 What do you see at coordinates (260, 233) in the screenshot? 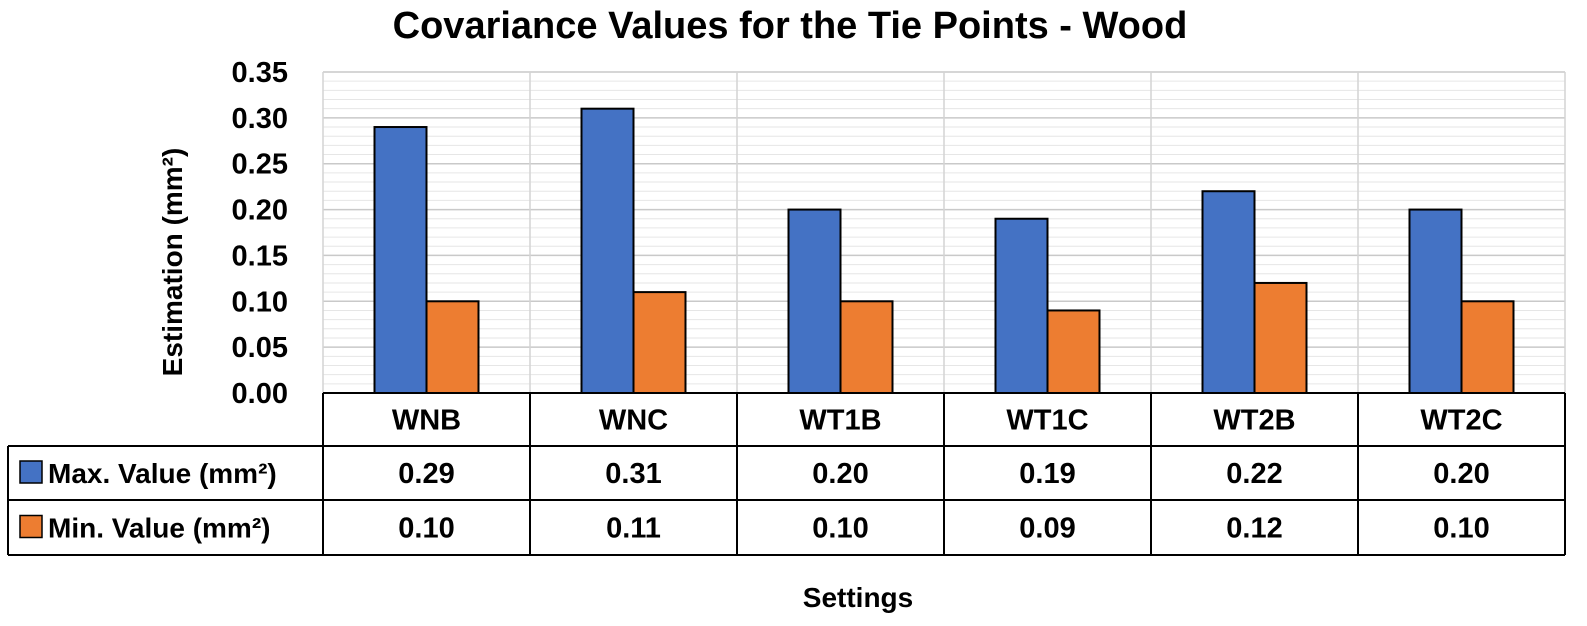
I see `y-axis: 0.00 0.05 0.10 0.15 0.20 0.25 0.30 0.35` at bounding box center [260, 233].